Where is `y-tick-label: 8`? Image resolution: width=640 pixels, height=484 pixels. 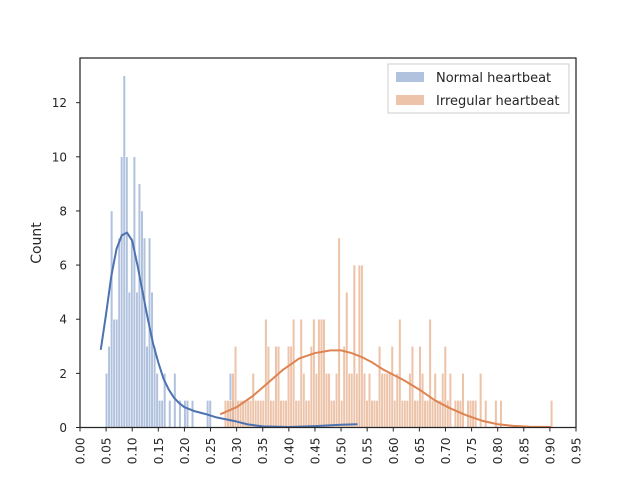 y-tick-label: 8 is located at coordinates (63, 211).